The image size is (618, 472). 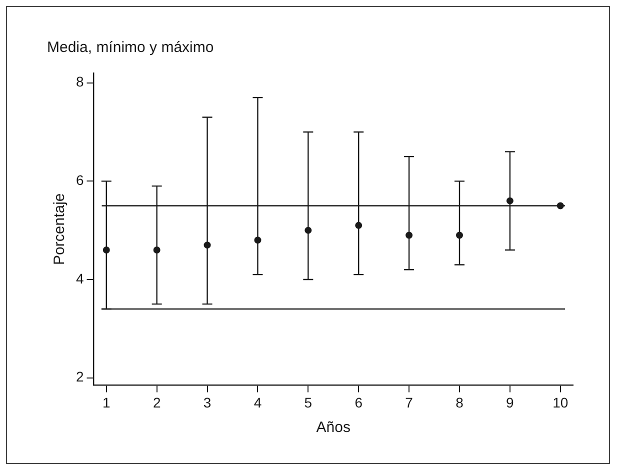 What do you see at coordinates (258, 402) in the screenshot?
I see `x-tick-label: 4` at bounding box center [258, 402].